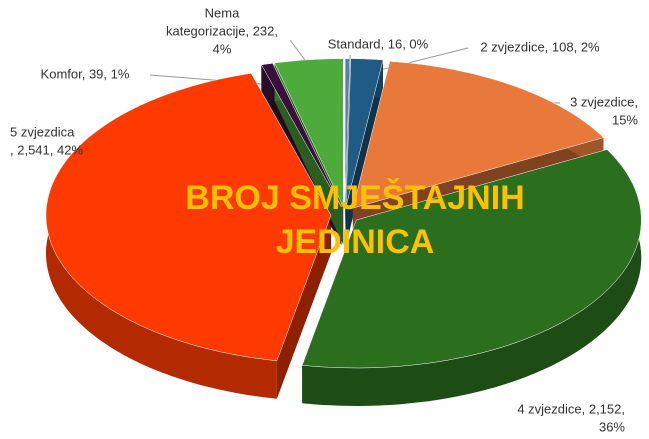  I want to click on data-label: 5 zvjezdica, so click(42, 131).